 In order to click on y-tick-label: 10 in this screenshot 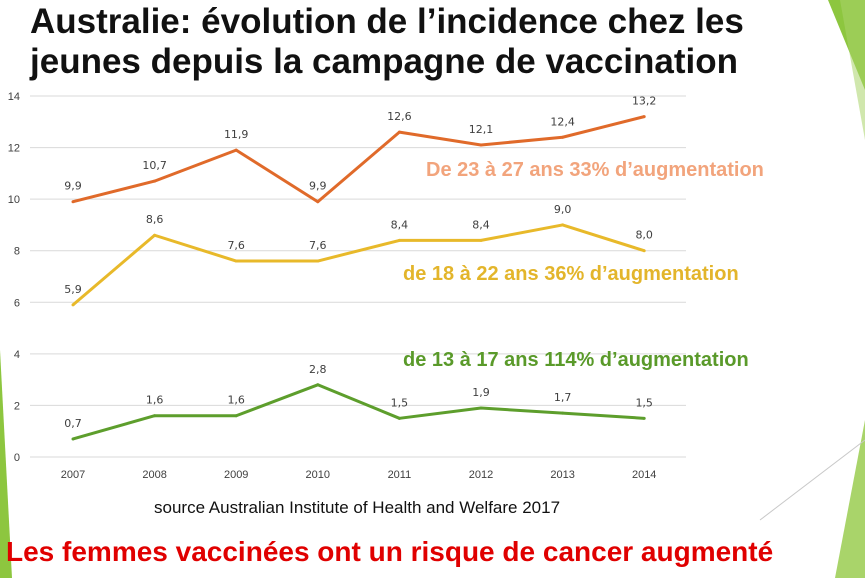, I will do `click(14, 200)`.